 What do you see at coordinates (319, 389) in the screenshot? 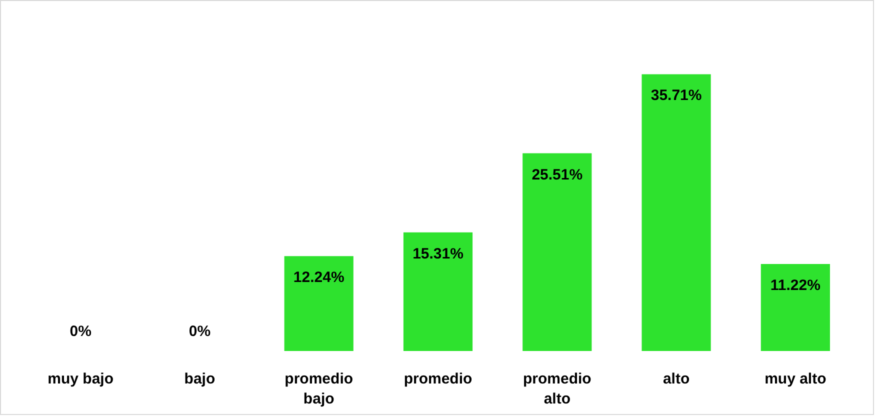
I see `x-tick-label: promedio bajo` at bounding box center [319, 389].